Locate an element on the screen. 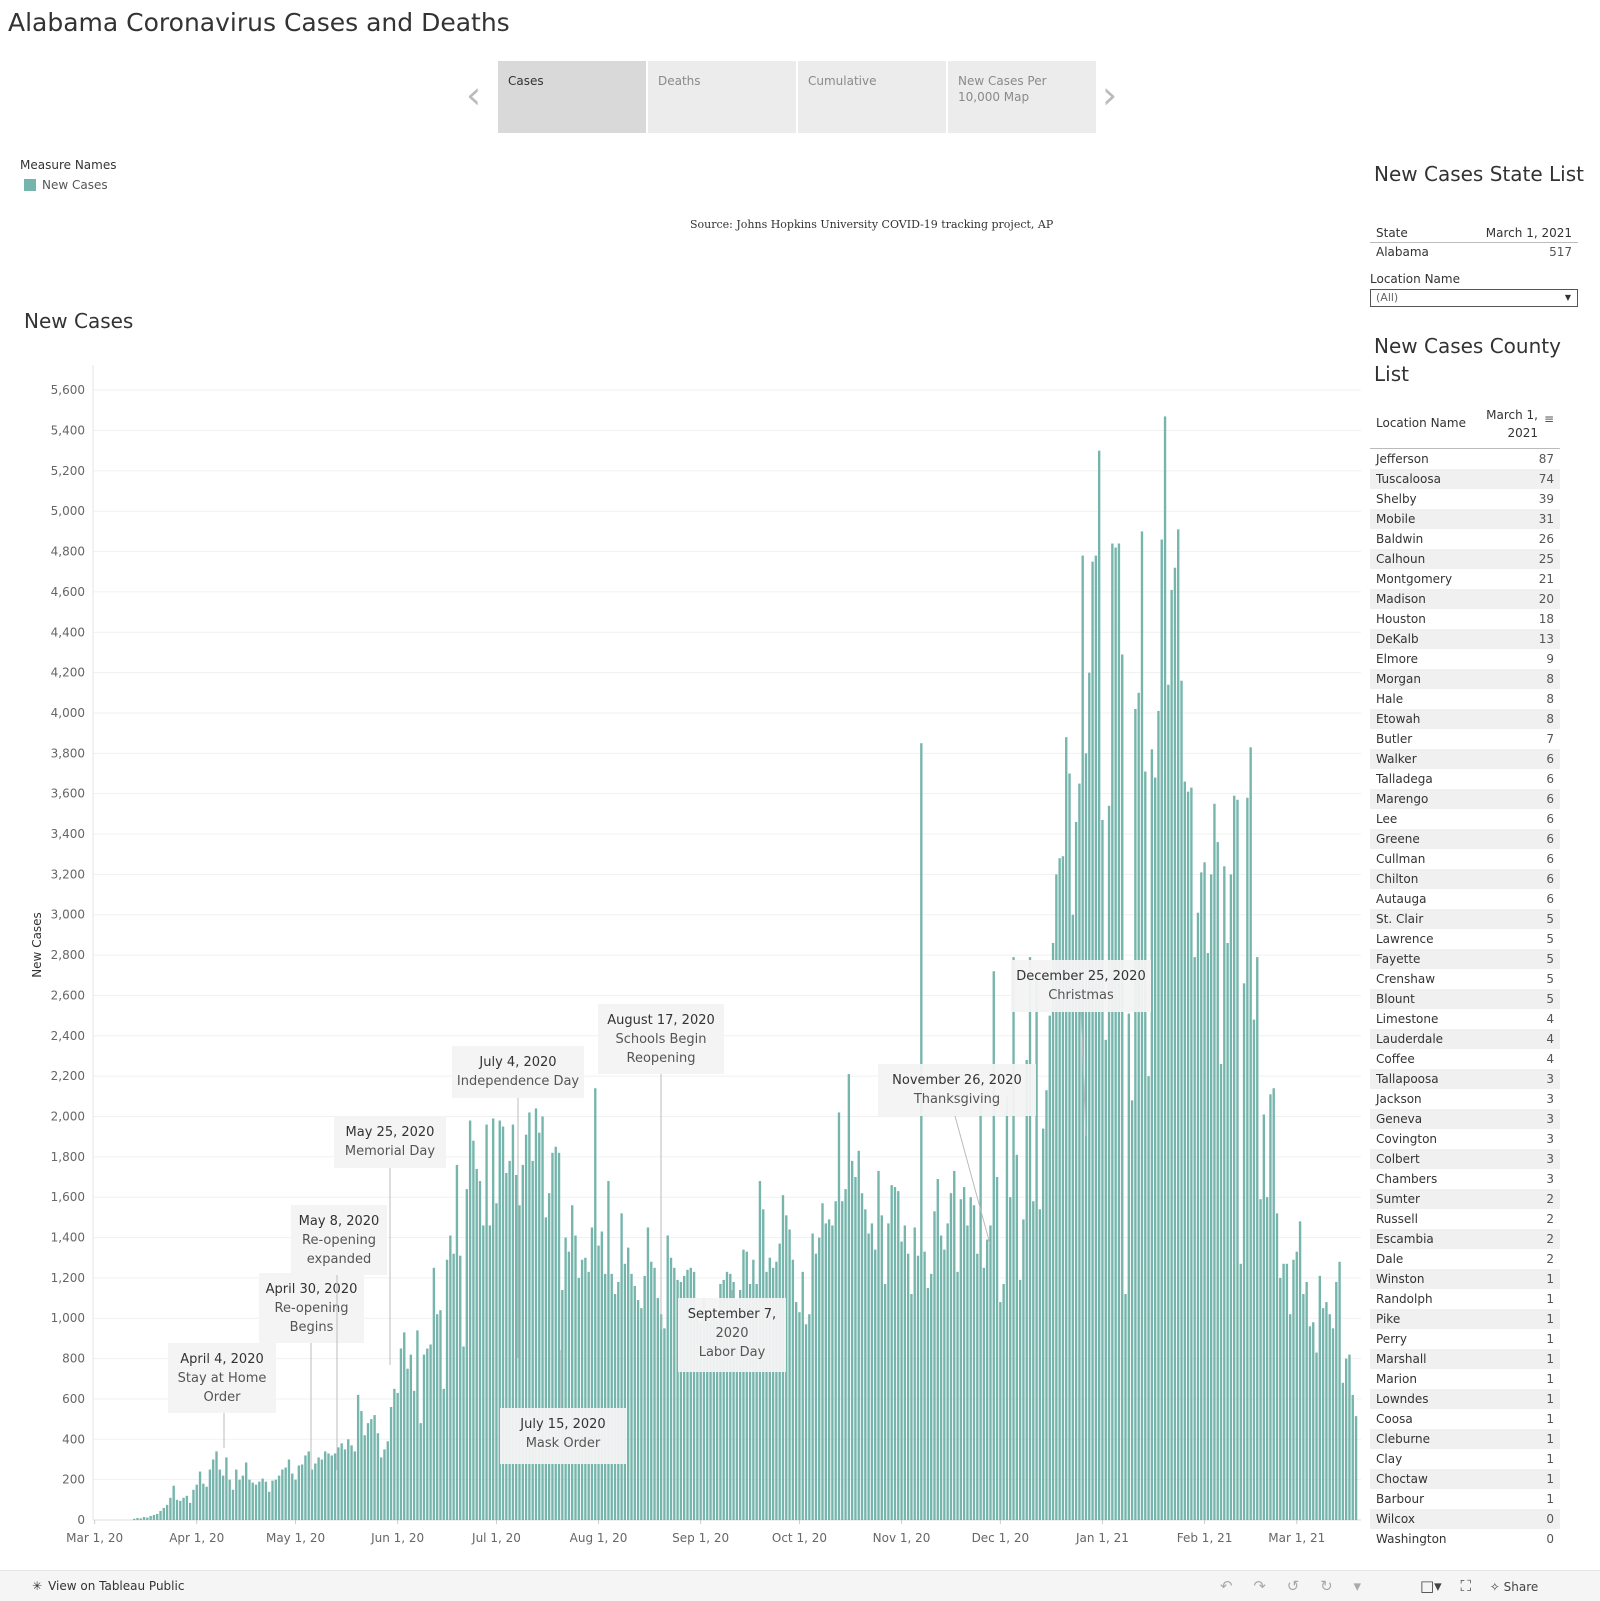 The height and width of the screenshot is (1601, 1600). county-row: Clay 1 is located at coordinates (1465, 1459).